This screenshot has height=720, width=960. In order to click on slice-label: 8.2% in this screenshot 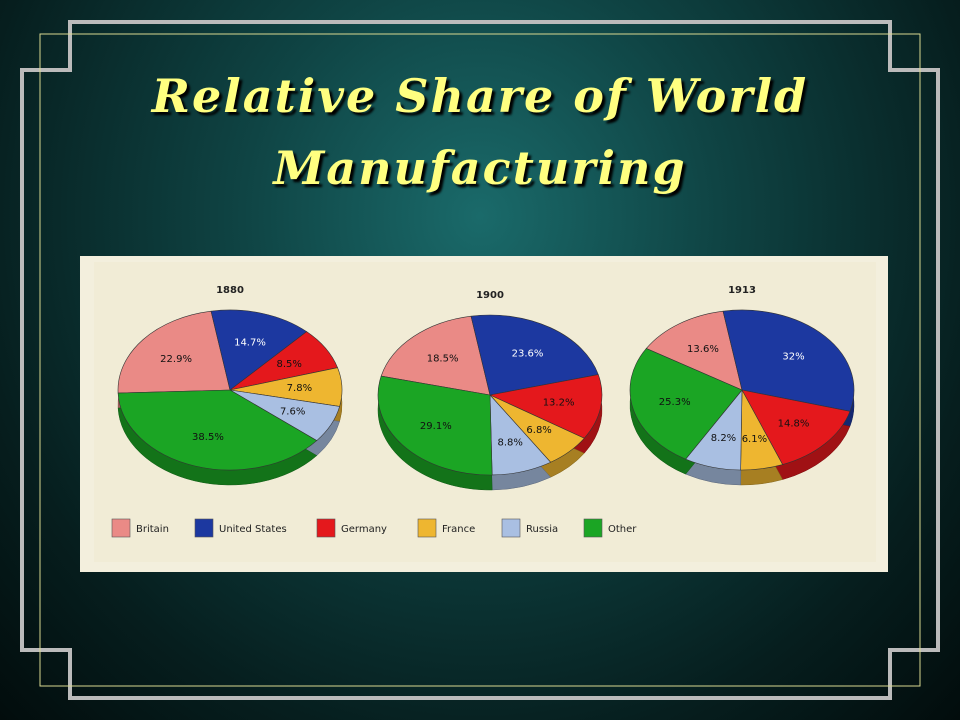, I will do `click(723, 438)`.